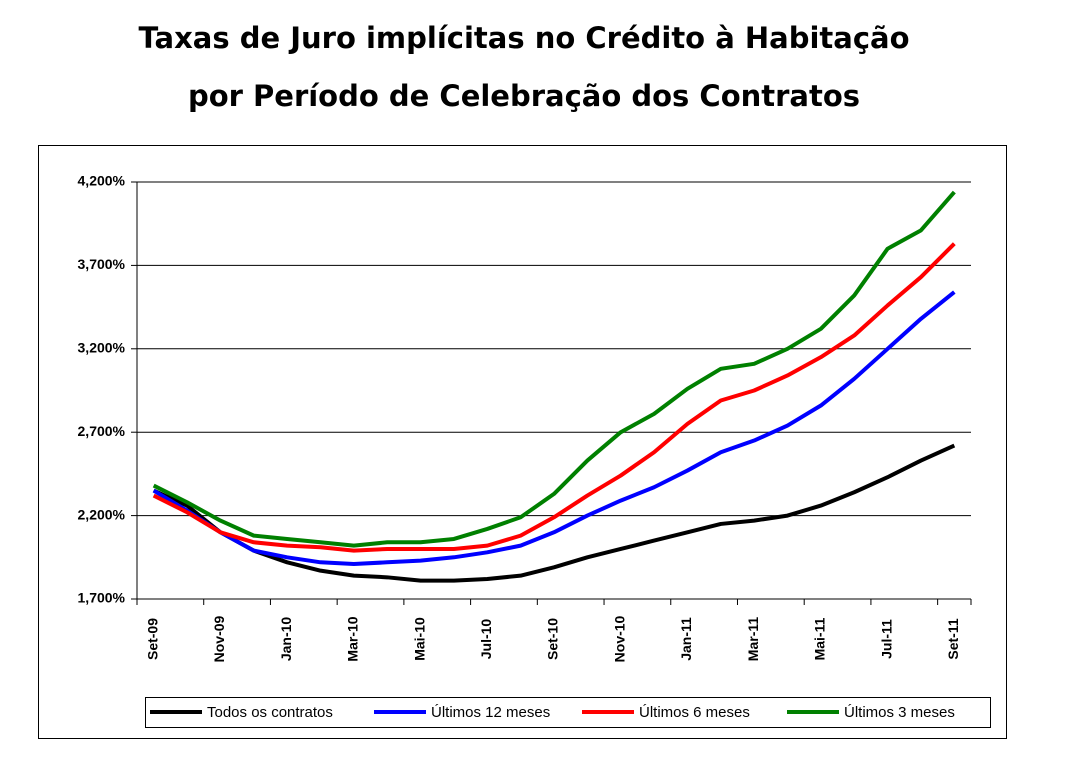  What do you see at coordinates (102, 181) in the screenshot?
I see `y-tick-label: 4,200%` at bounding box center [102, 181].